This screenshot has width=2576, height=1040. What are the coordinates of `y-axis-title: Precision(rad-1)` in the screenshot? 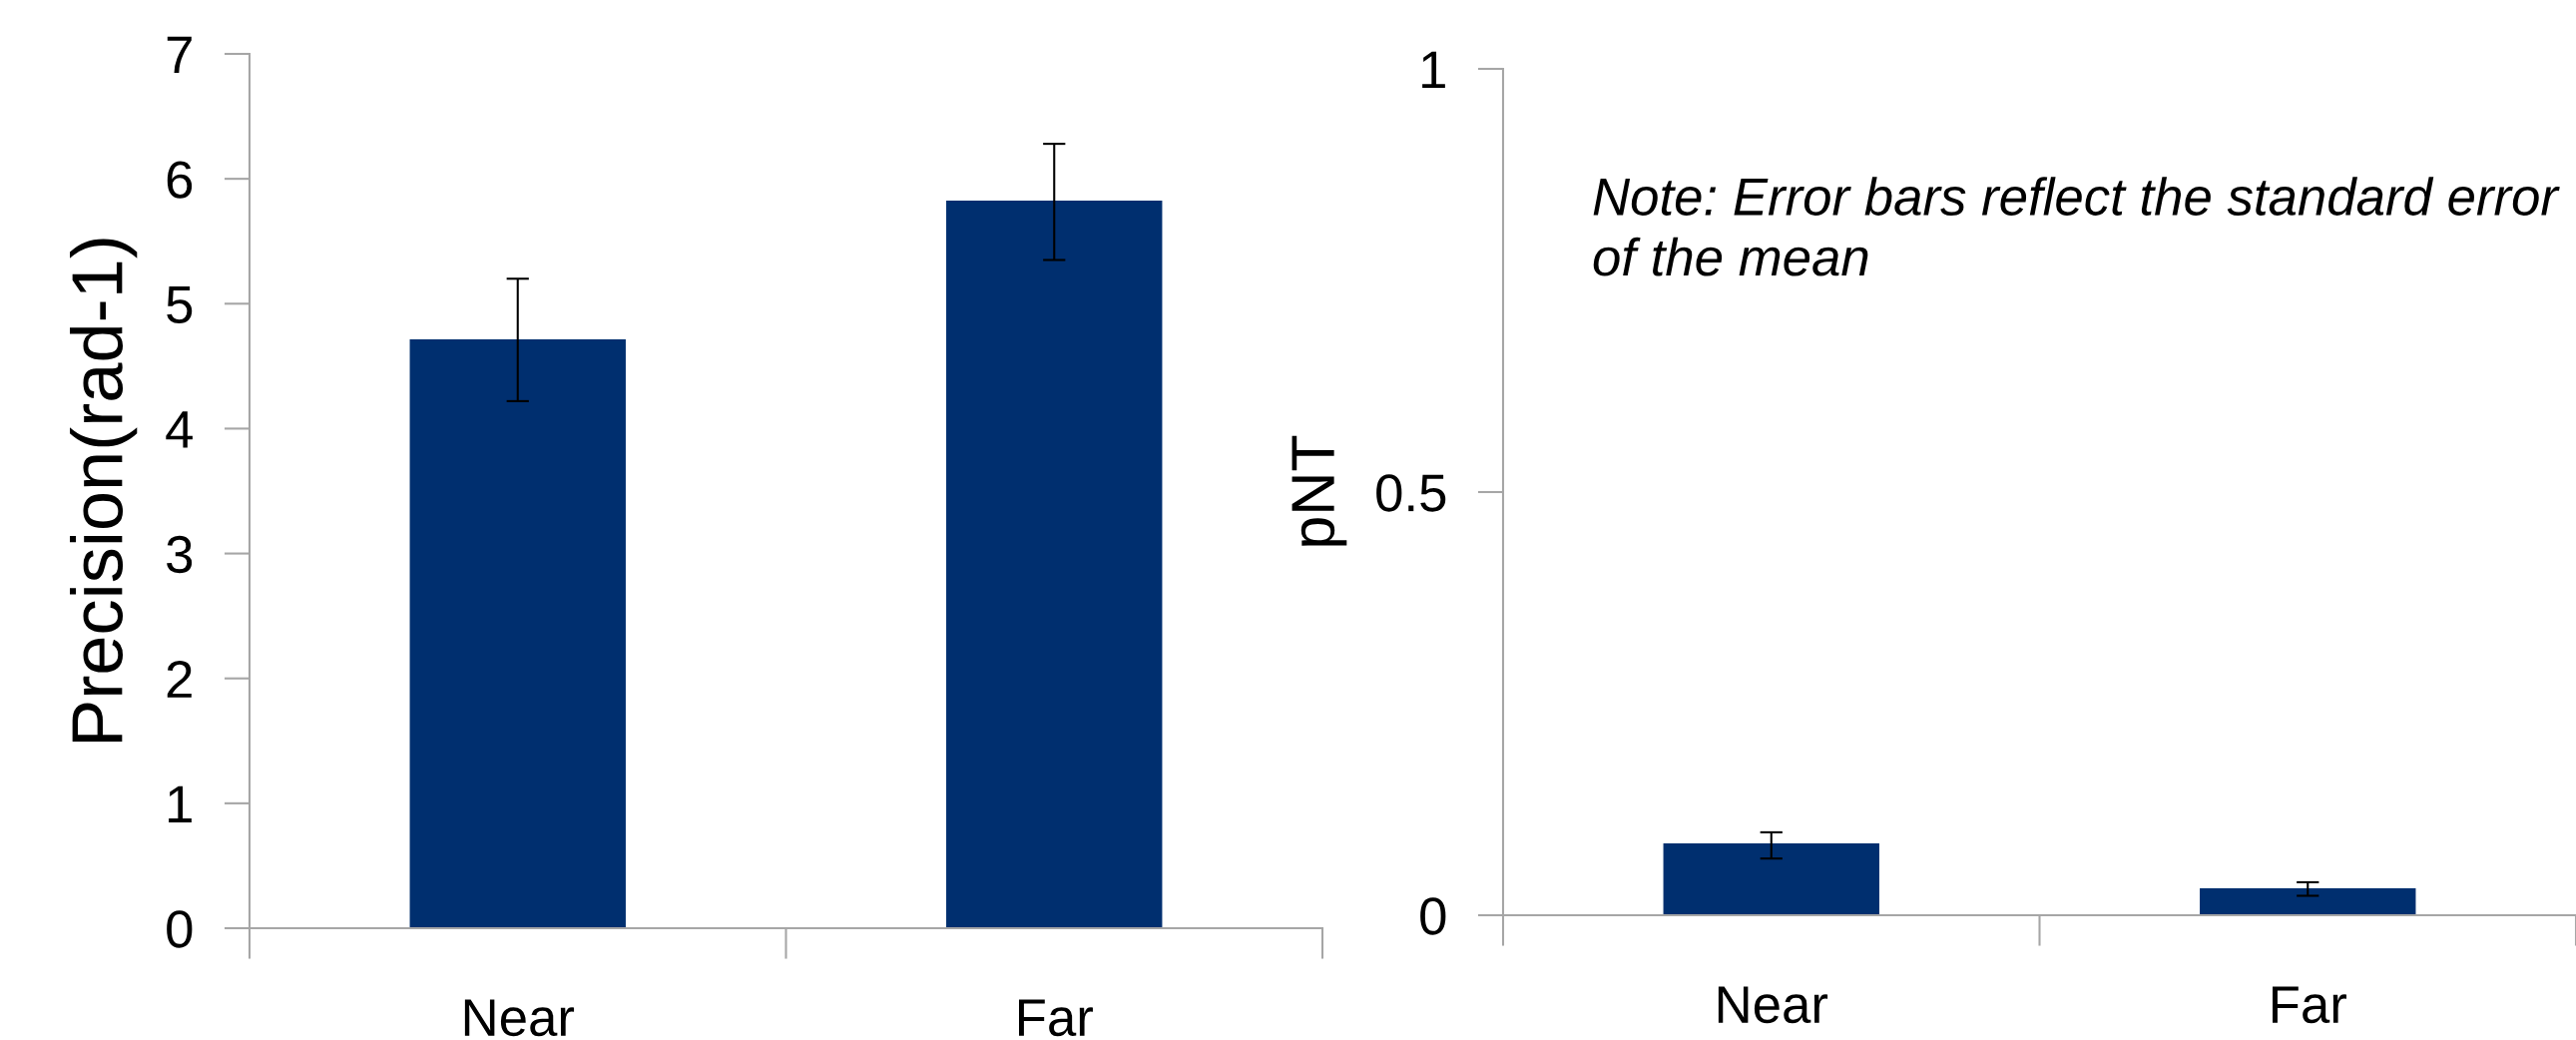 It's located at (104, 490).